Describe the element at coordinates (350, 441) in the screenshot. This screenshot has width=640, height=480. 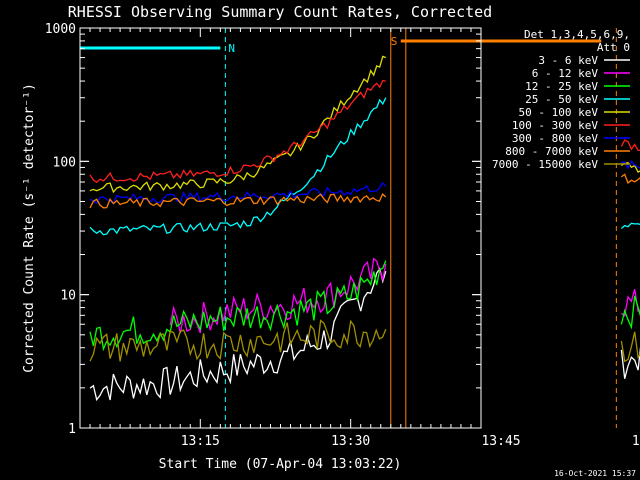
I see `x-tick-label-13-30: 13:30` at that location.